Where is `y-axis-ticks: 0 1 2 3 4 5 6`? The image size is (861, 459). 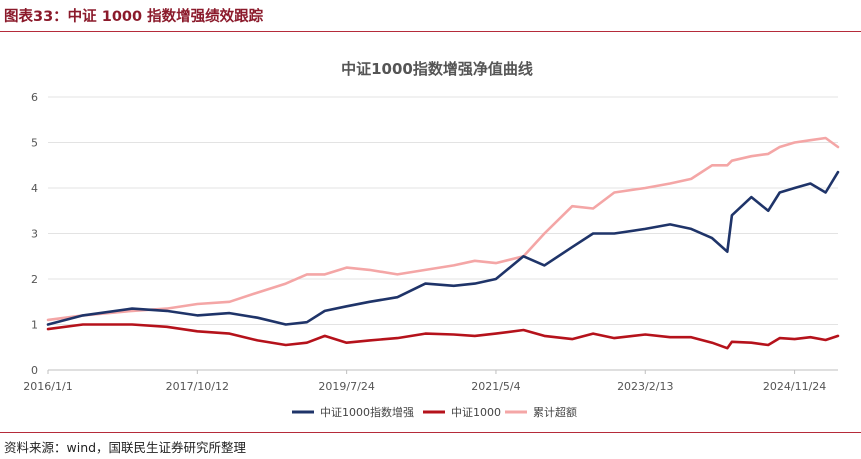
y-axis-ticks: 0 1 2 3 4 5 6 is located at coordinates (34, 234).